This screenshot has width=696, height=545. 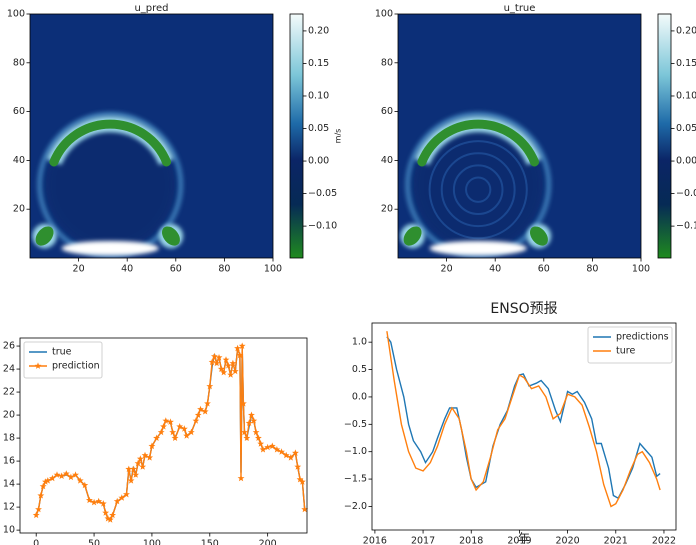 I want to click on colorbar-tick-label: −0.05, so click(x=322, y=193).